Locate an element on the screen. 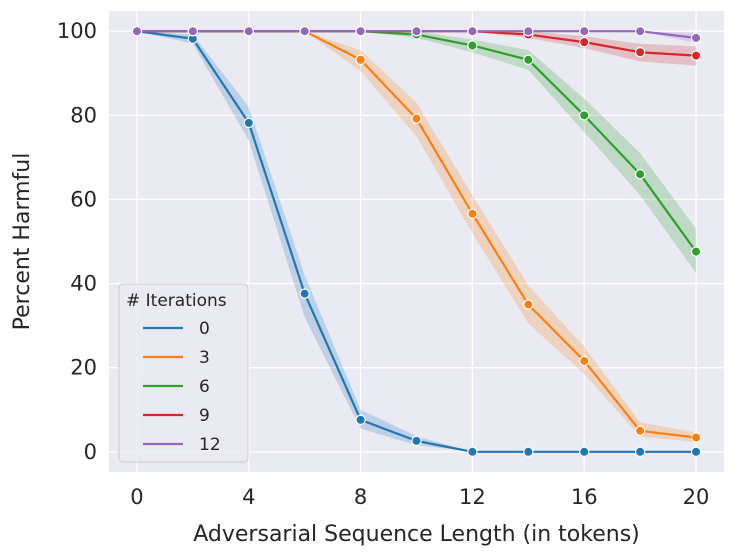  y-axis-title: Percent Harmful is located at coordinates (22, 242).